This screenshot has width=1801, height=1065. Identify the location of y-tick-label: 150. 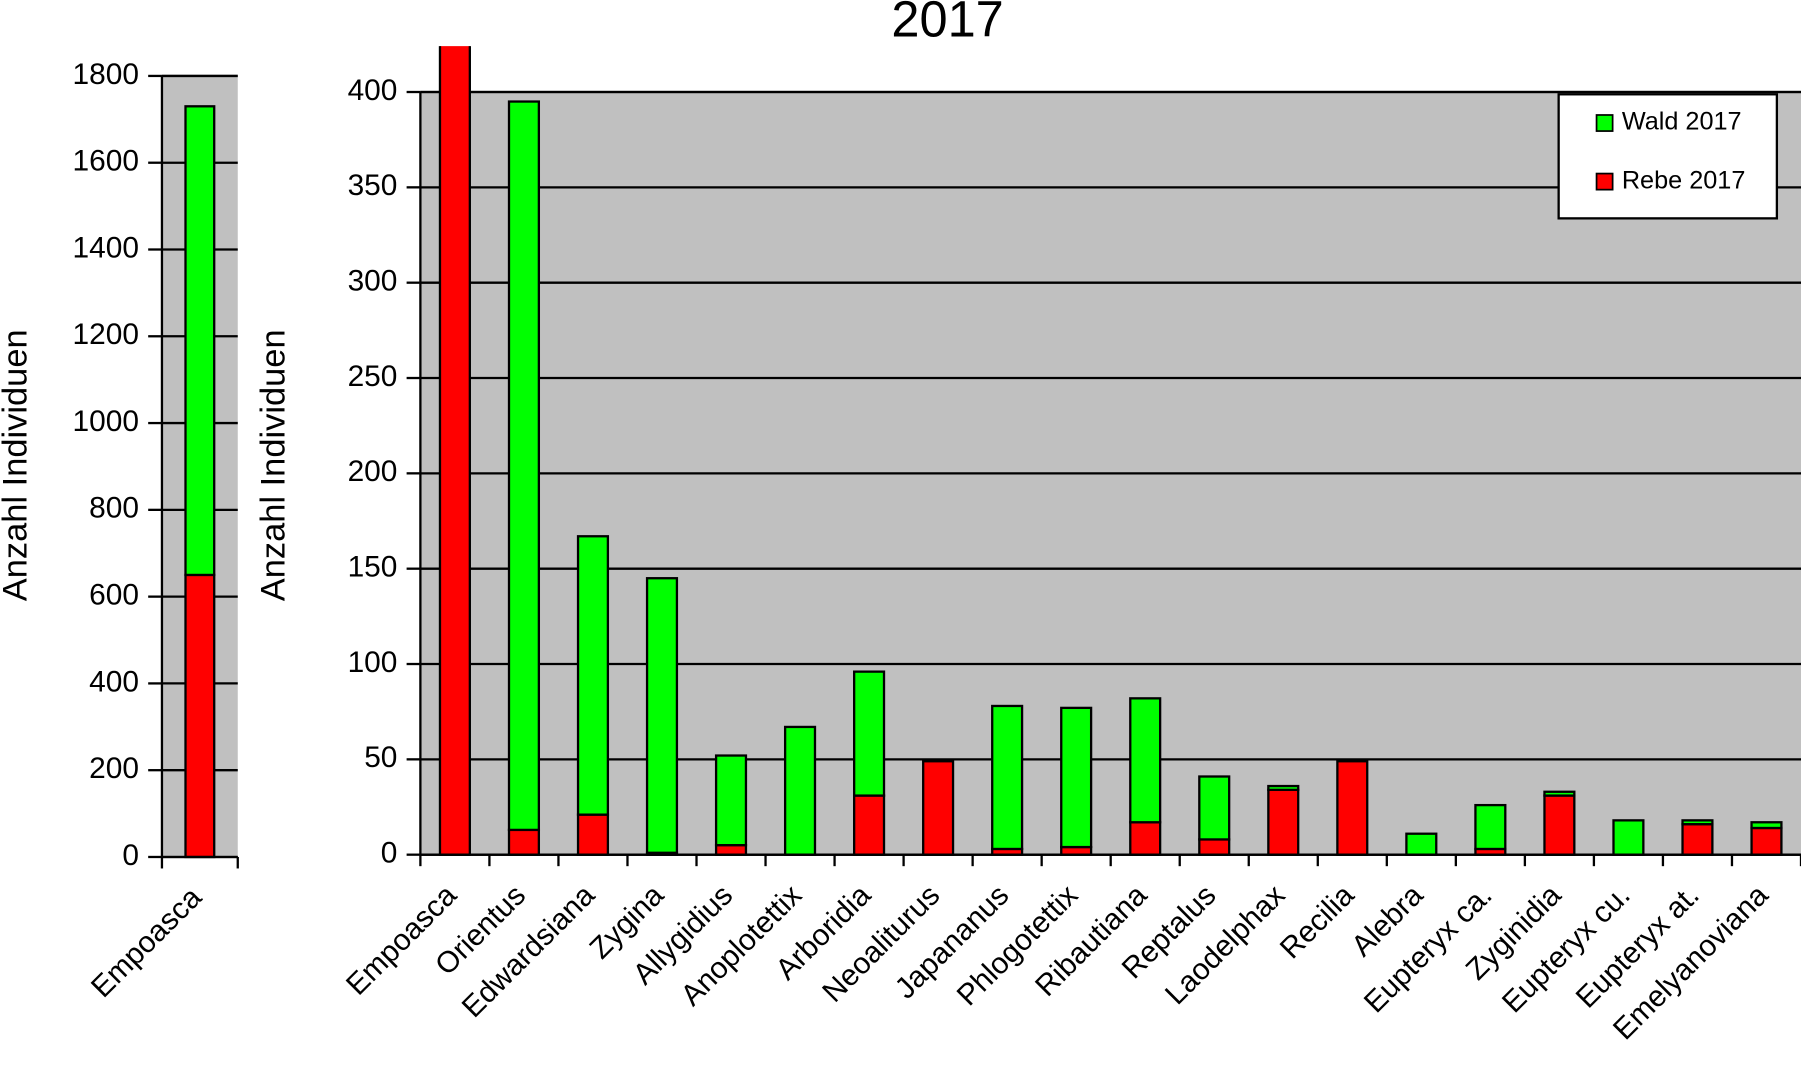
(373, 567).